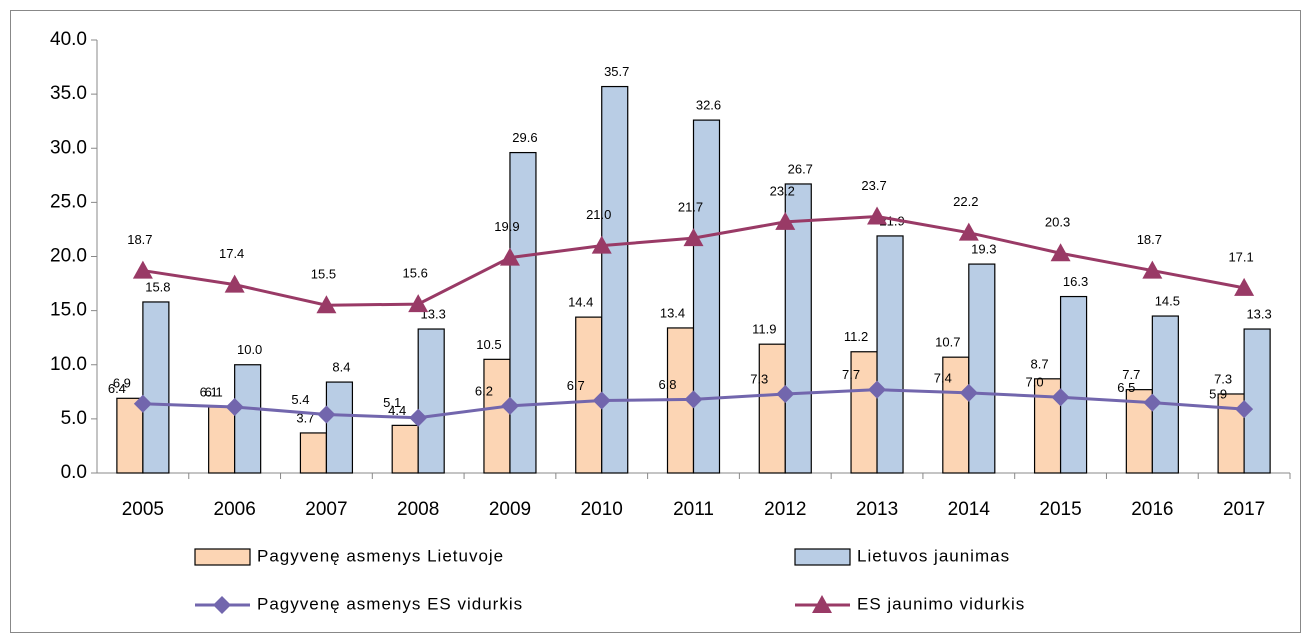  What do you see at coordinates (943, 377) in the screenshot?
I see `line-value-label: 7.4` at bounding box center [943, 377].